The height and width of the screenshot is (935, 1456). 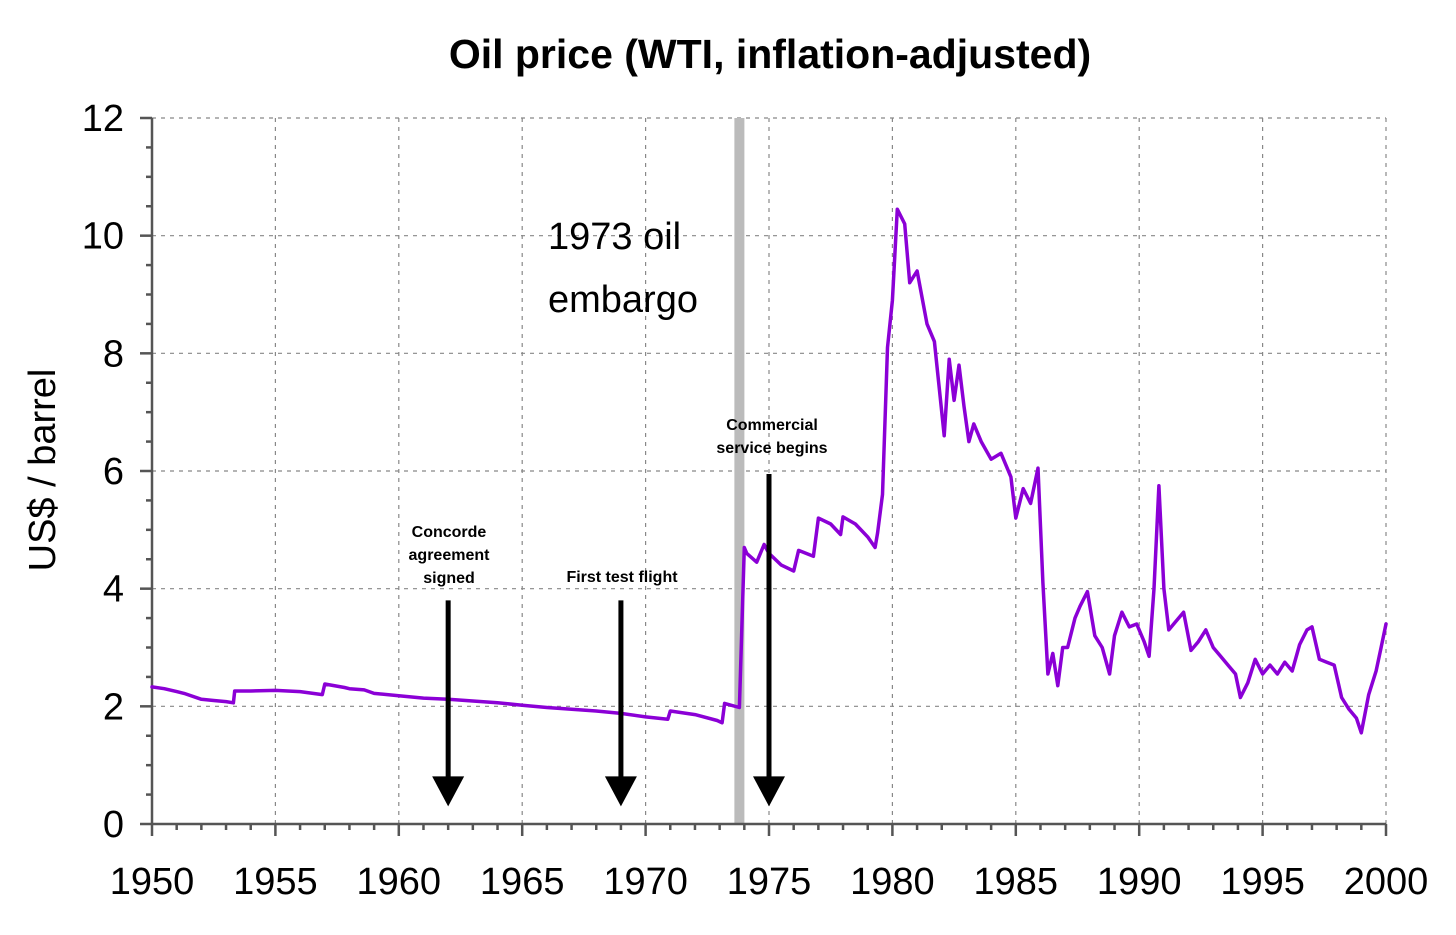 I want to click on x-tick-label: 2000, so click(x=1386, y=882).